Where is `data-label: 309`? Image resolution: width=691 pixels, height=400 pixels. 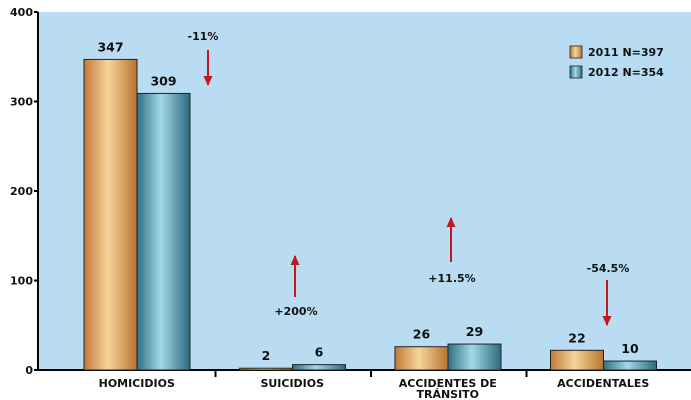
data-label: 309 is located at coordinates (163, 80).